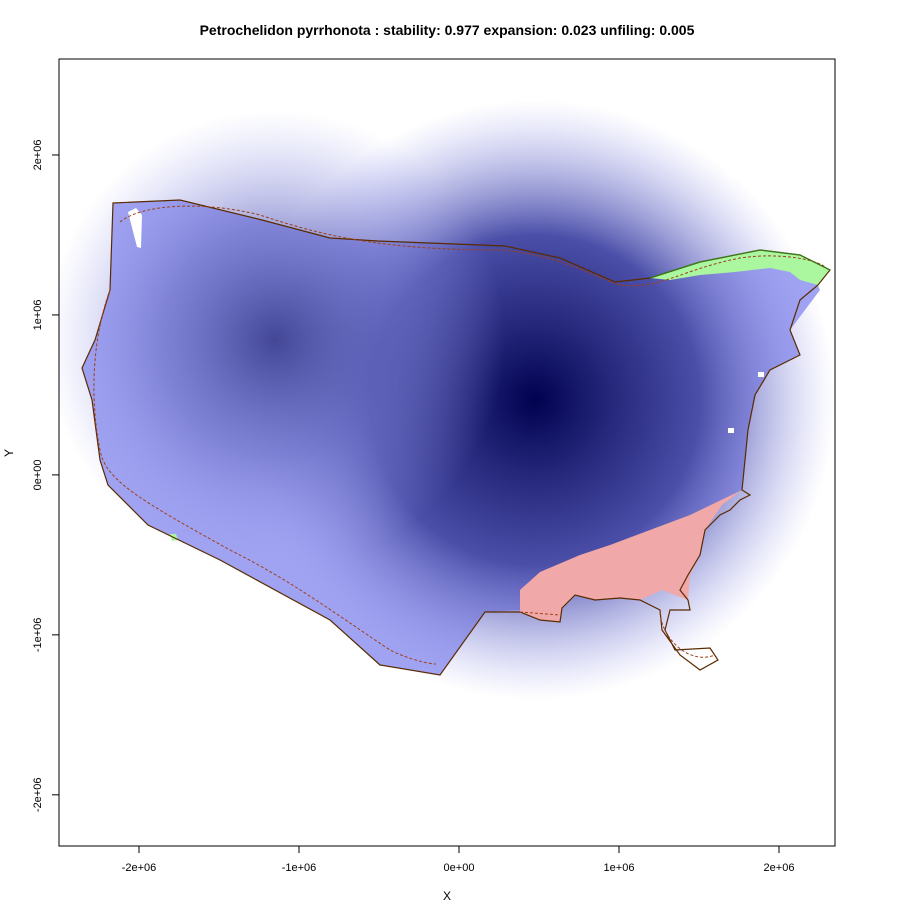 This screenshot has height=920, width=920. Describe the element at coordinates (447, 896) in the screenshot. I see `x-axis-label: X` at that location.